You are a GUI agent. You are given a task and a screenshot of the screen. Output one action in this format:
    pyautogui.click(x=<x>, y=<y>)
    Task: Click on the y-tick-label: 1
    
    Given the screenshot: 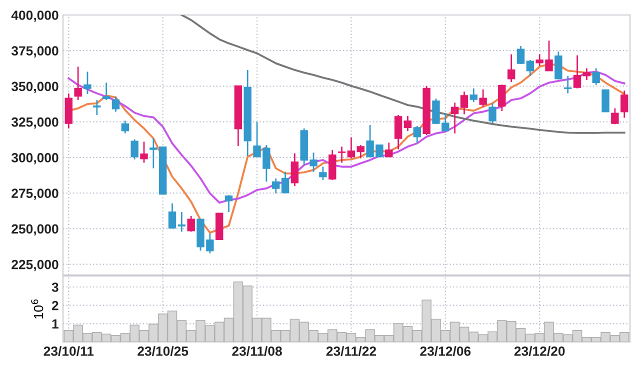 What is the action you would take?
    pyautogui.click(x=55, y=323)
    